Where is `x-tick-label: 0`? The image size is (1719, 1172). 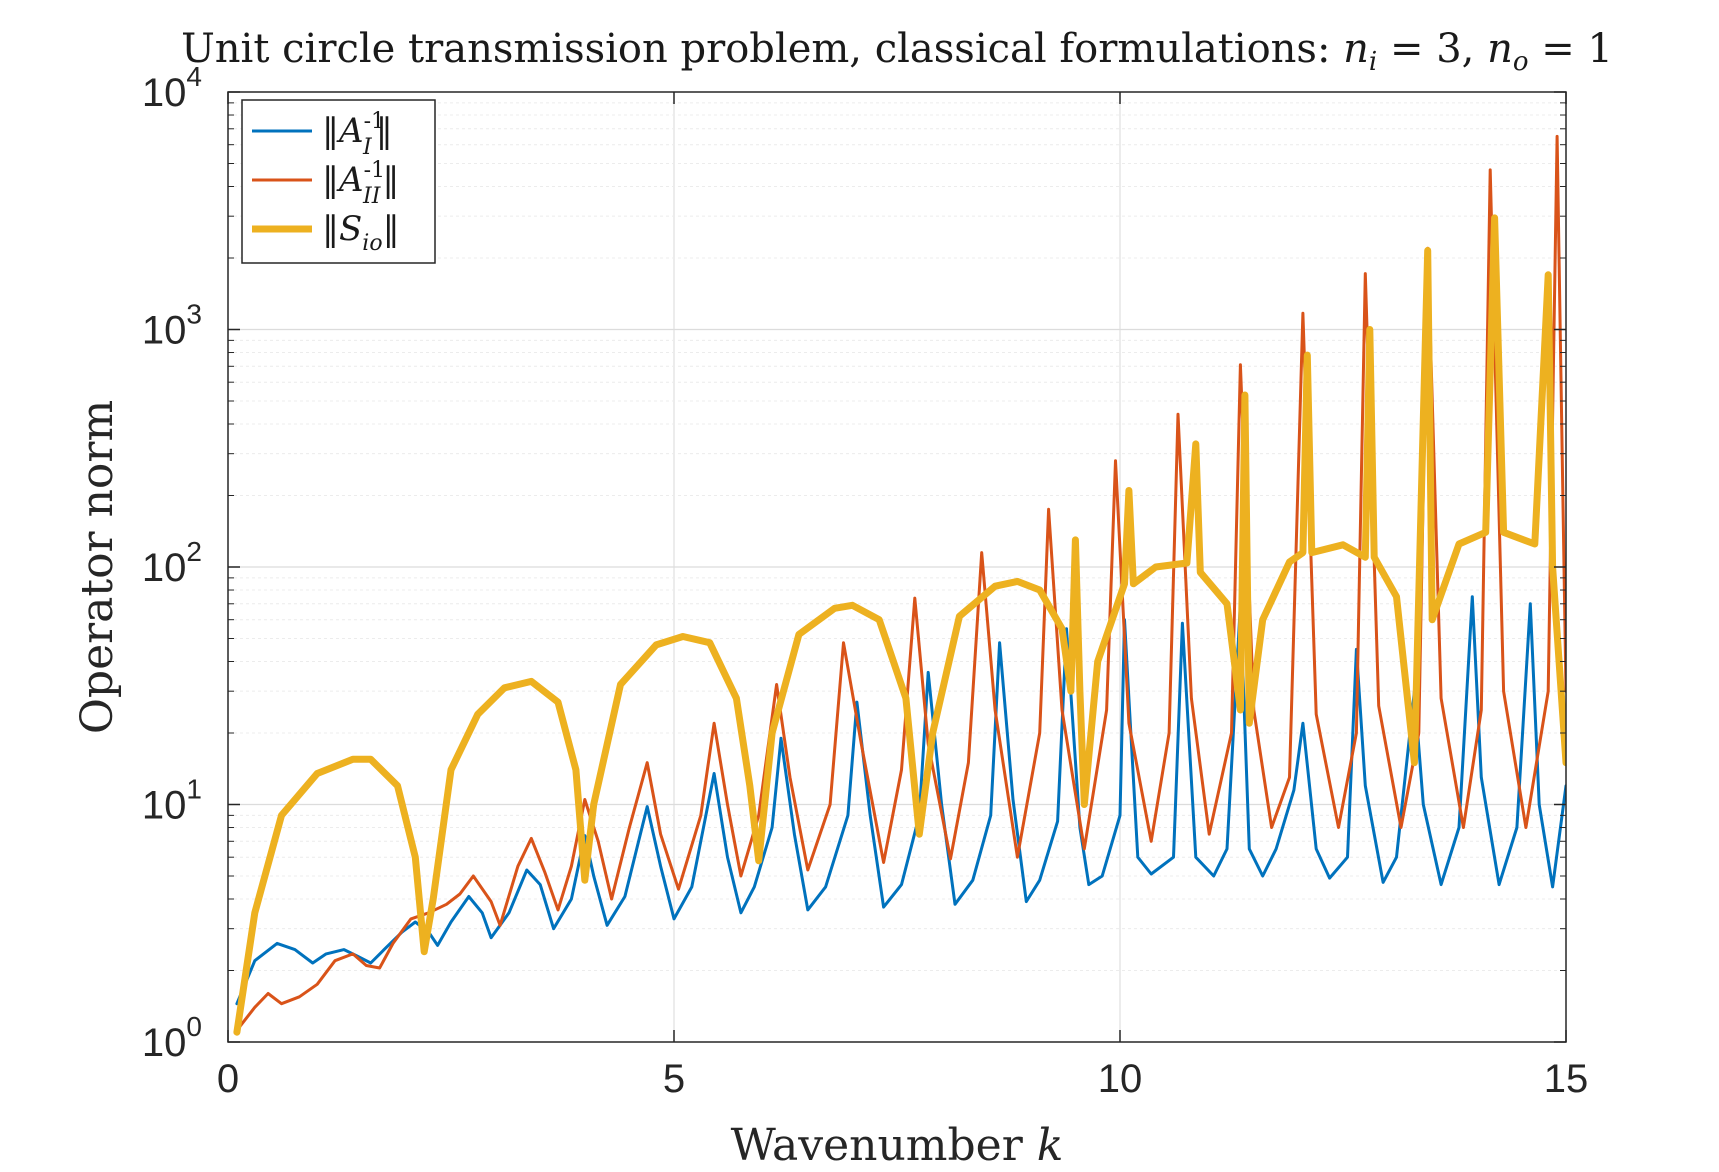
x-tick-label: 0 is located at coordinates (228, 1079).